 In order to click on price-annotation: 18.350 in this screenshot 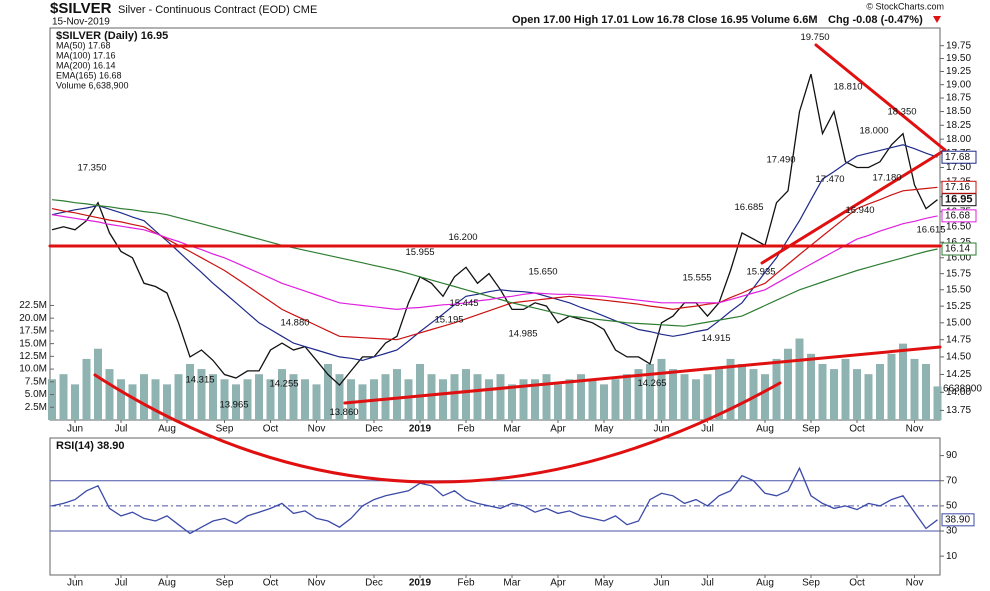, I will do `click(901, 111)`.